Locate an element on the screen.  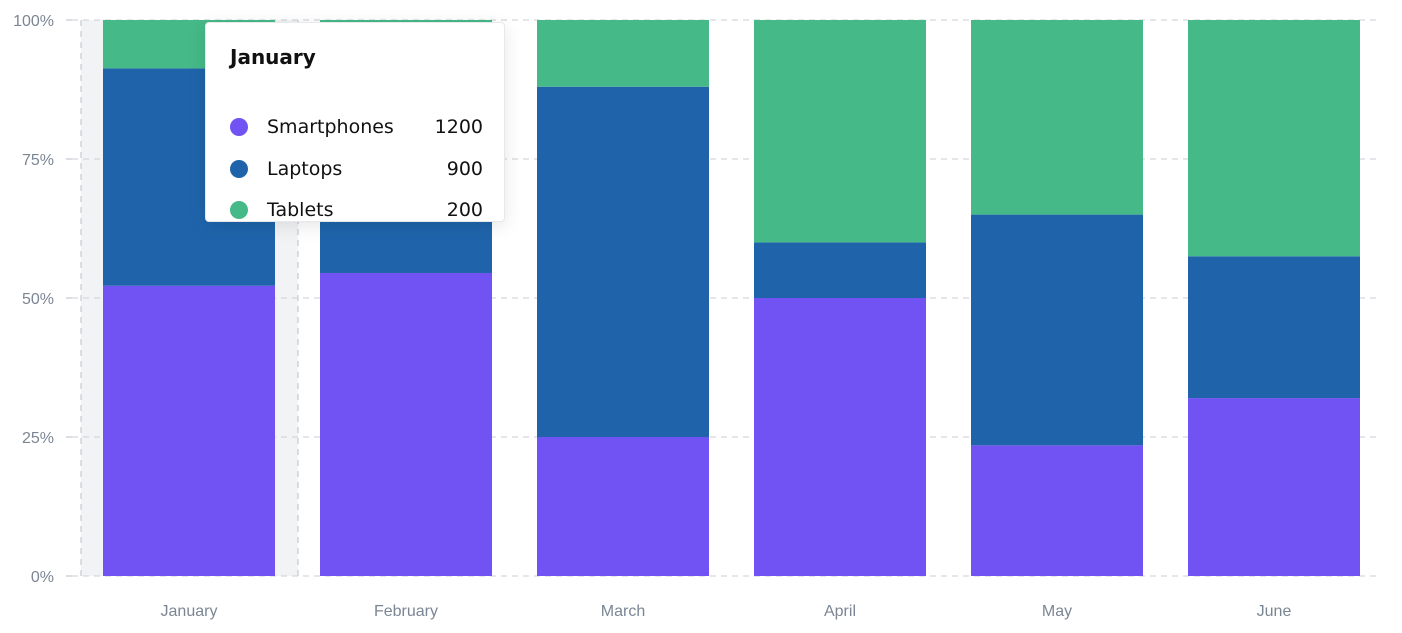
bar-tablets-march is located at coordinates (623, 53).